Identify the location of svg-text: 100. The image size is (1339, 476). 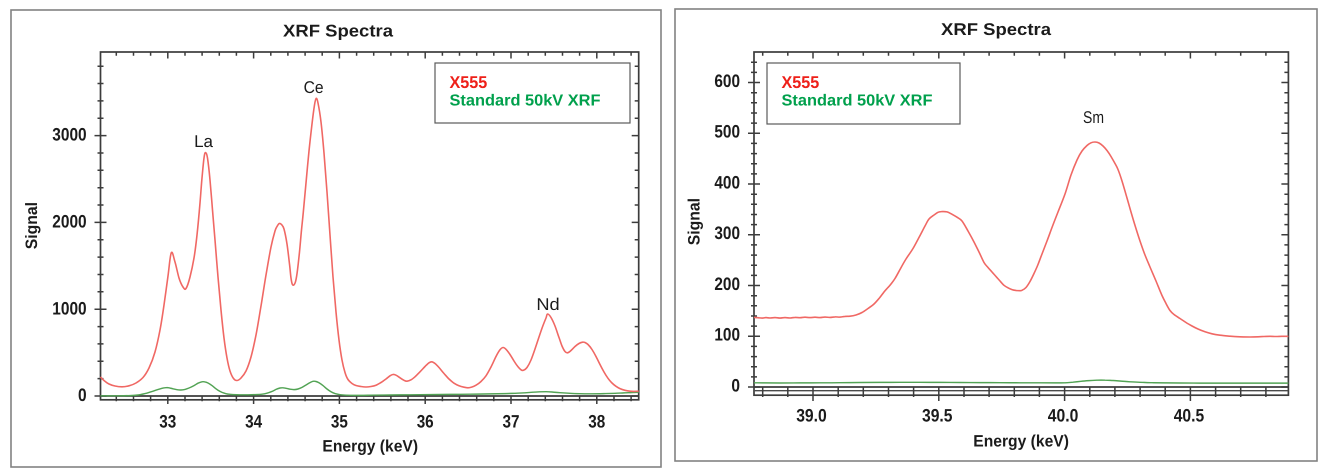
(727, 335).